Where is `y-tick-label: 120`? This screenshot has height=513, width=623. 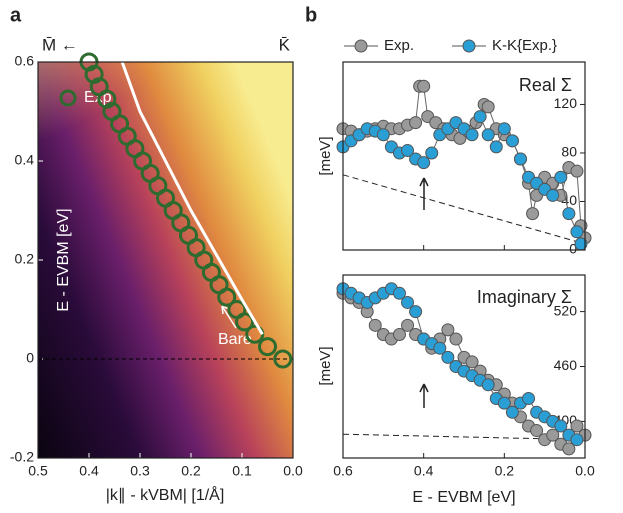 y-tick-label: 120 is located at coordinates (566, 103).